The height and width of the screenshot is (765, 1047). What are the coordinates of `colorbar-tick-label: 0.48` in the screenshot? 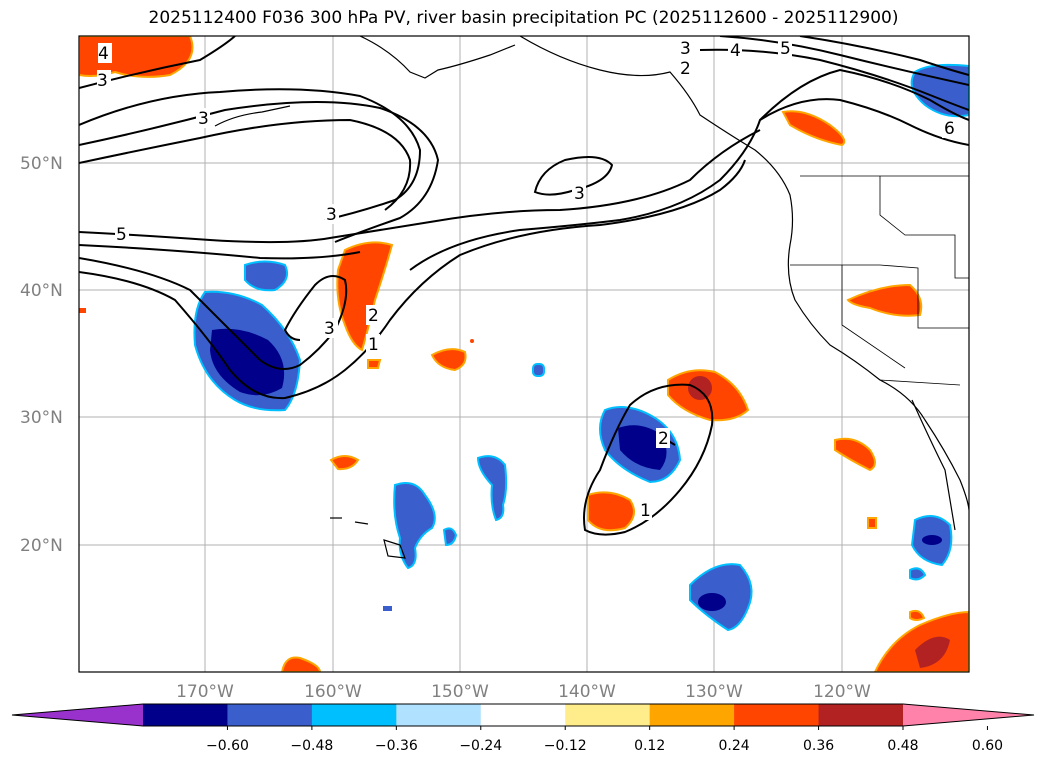 It's located at (902, 746).